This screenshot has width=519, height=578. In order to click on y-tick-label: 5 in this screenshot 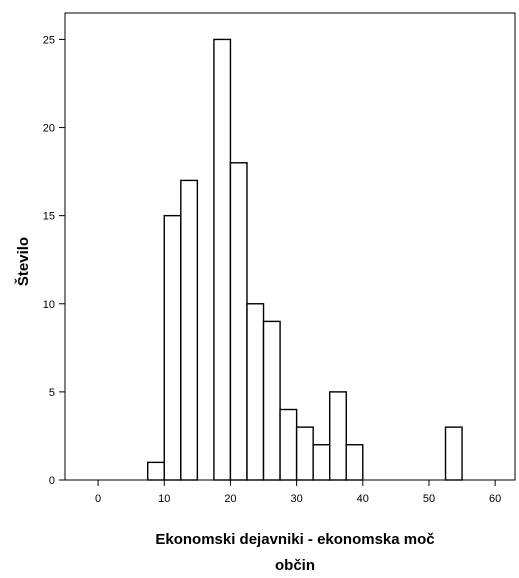, I will do `click(52, 393)`.